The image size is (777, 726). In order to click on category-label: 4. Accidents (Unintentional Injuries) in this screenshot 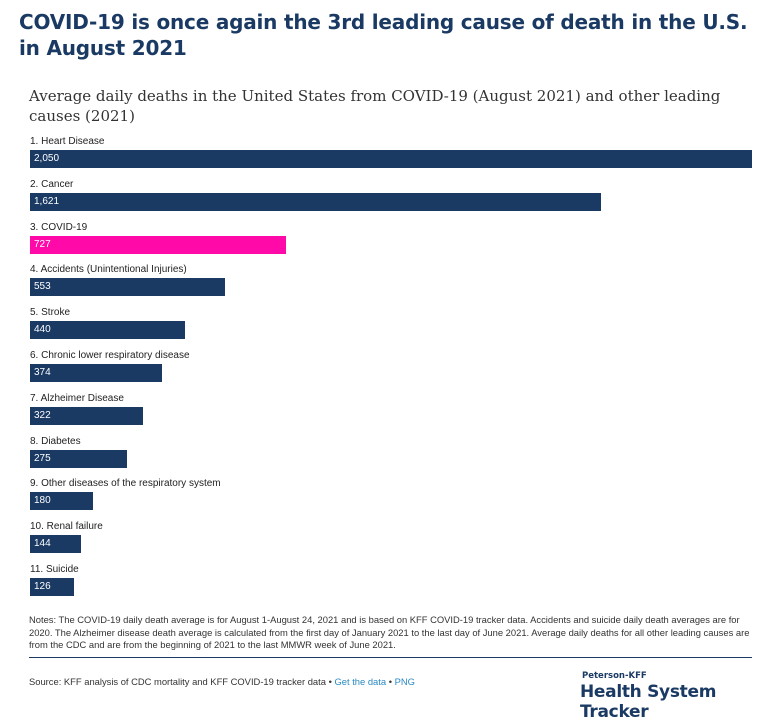, I will do `click(108, 270)`.